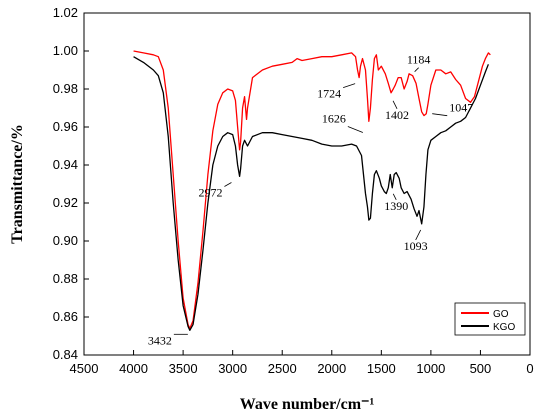 This screenshot has height=417, width=550. Describe the element at coordinates (381, 368) in the screenshot. I see `x-tick-label: 1500` at that location.